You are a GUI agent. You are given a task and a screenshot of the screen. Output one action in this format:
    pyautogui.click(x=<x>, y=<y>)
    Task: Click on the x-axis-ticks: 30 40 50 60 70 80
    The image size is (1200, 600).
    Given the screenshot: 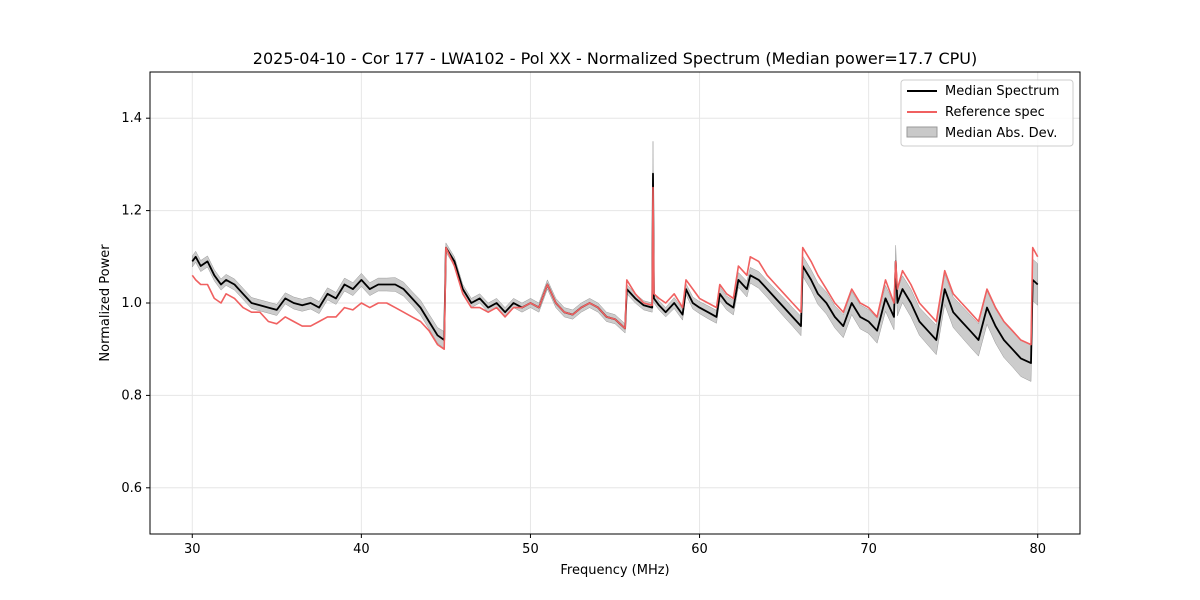 What is the action you would take?
    pyautogui.click(x=615, y=545)
    